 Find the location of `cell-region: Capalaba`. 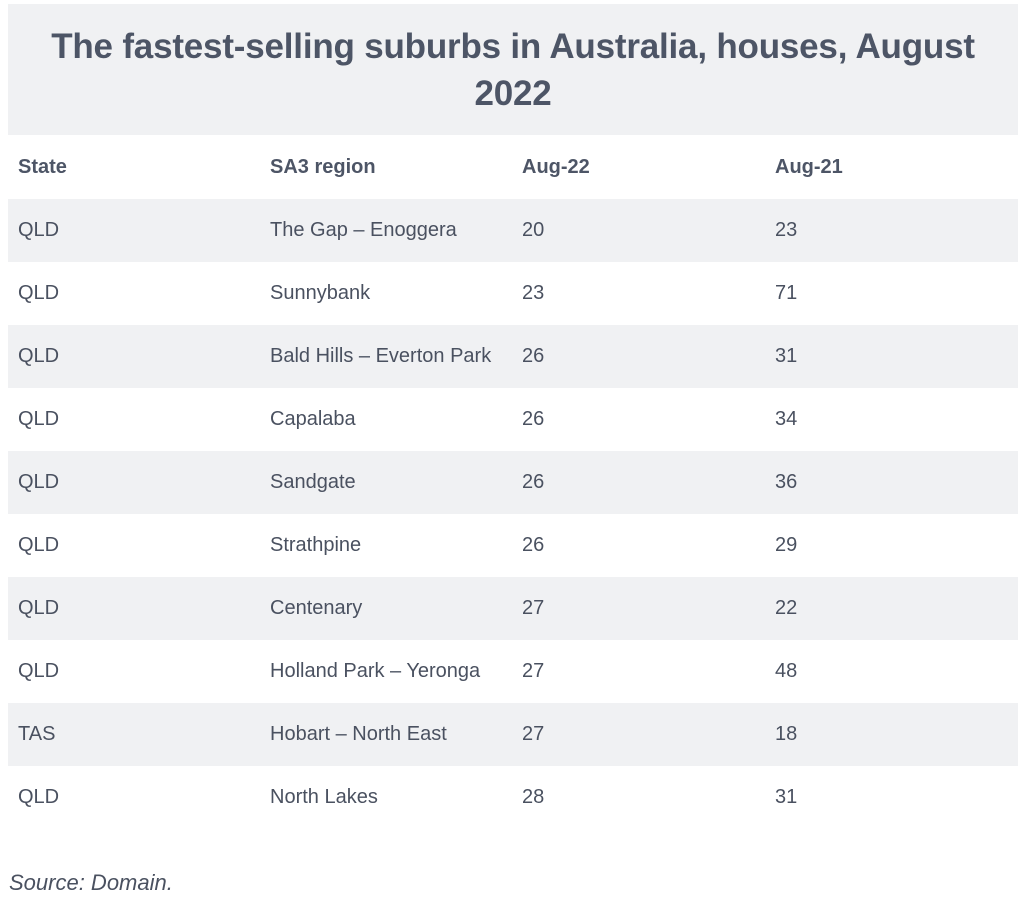

cell-region: Capalaba is located at coordinates (313, 419).